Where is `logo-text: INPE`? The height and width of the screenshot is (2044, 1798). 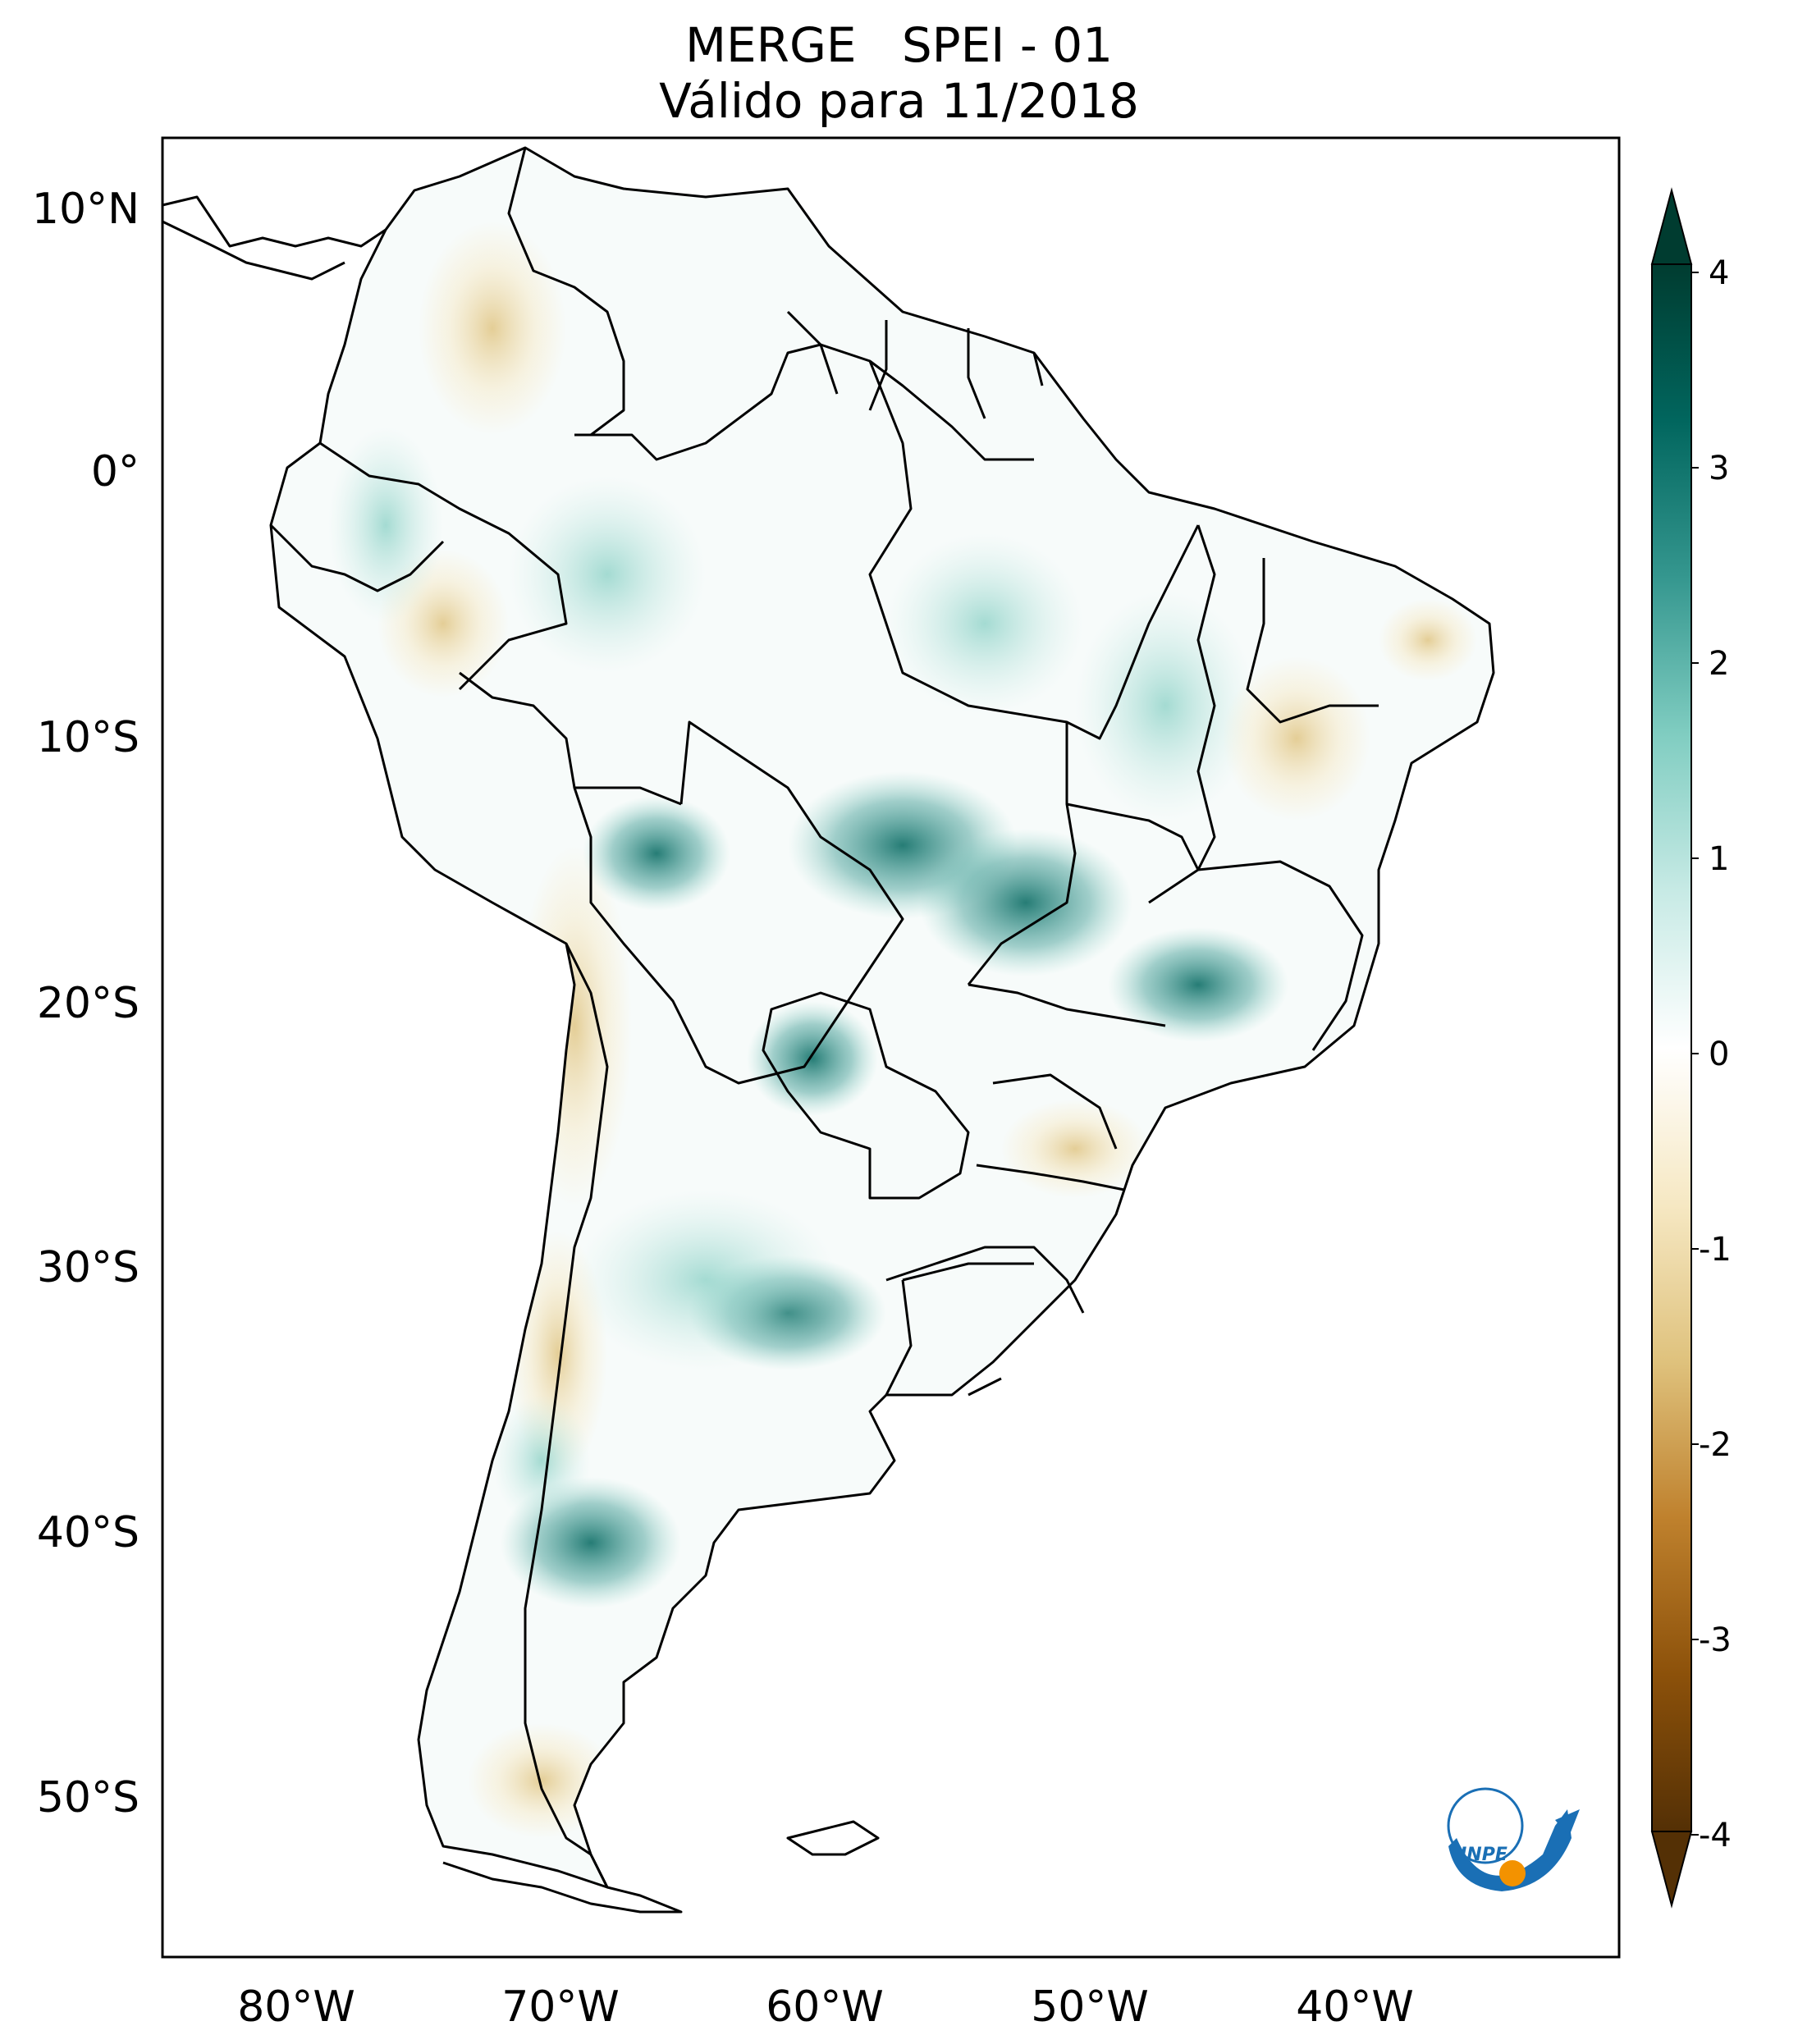 logo-text: INPE is located at coordinates (1483, 1855).